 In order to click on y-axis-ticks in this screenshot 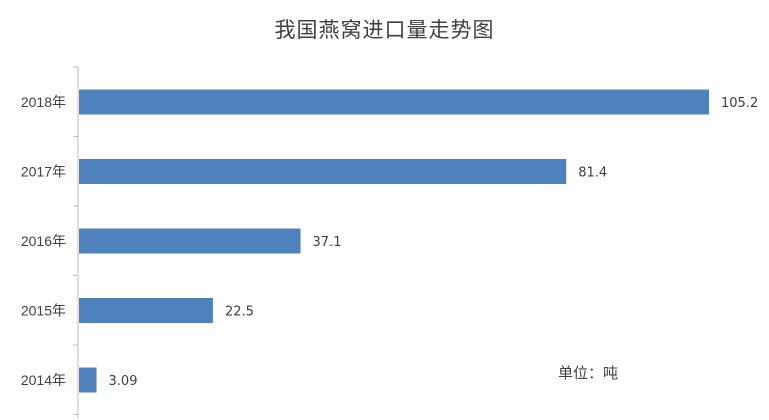, I will do `click(75, 240)`.